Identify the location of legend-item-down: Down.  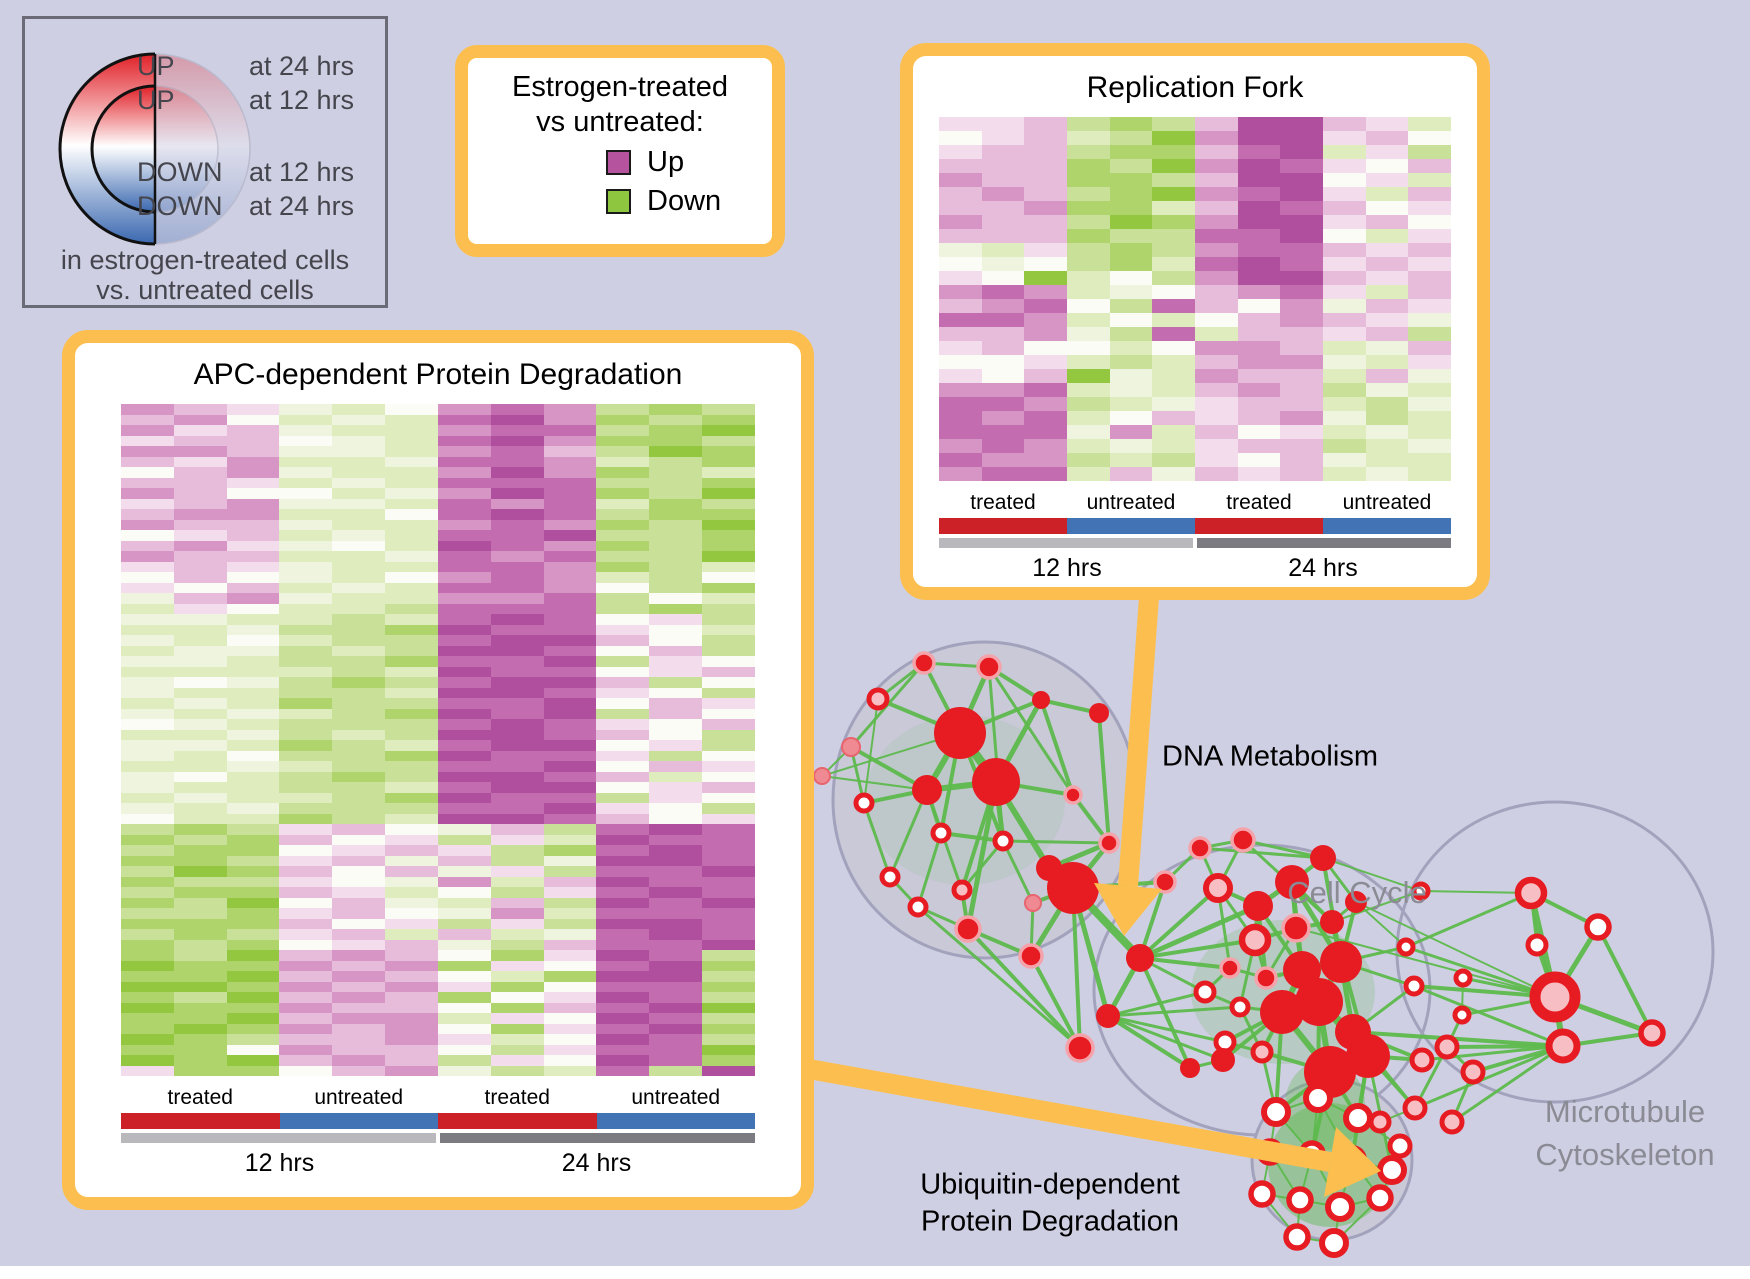
(620, 201).